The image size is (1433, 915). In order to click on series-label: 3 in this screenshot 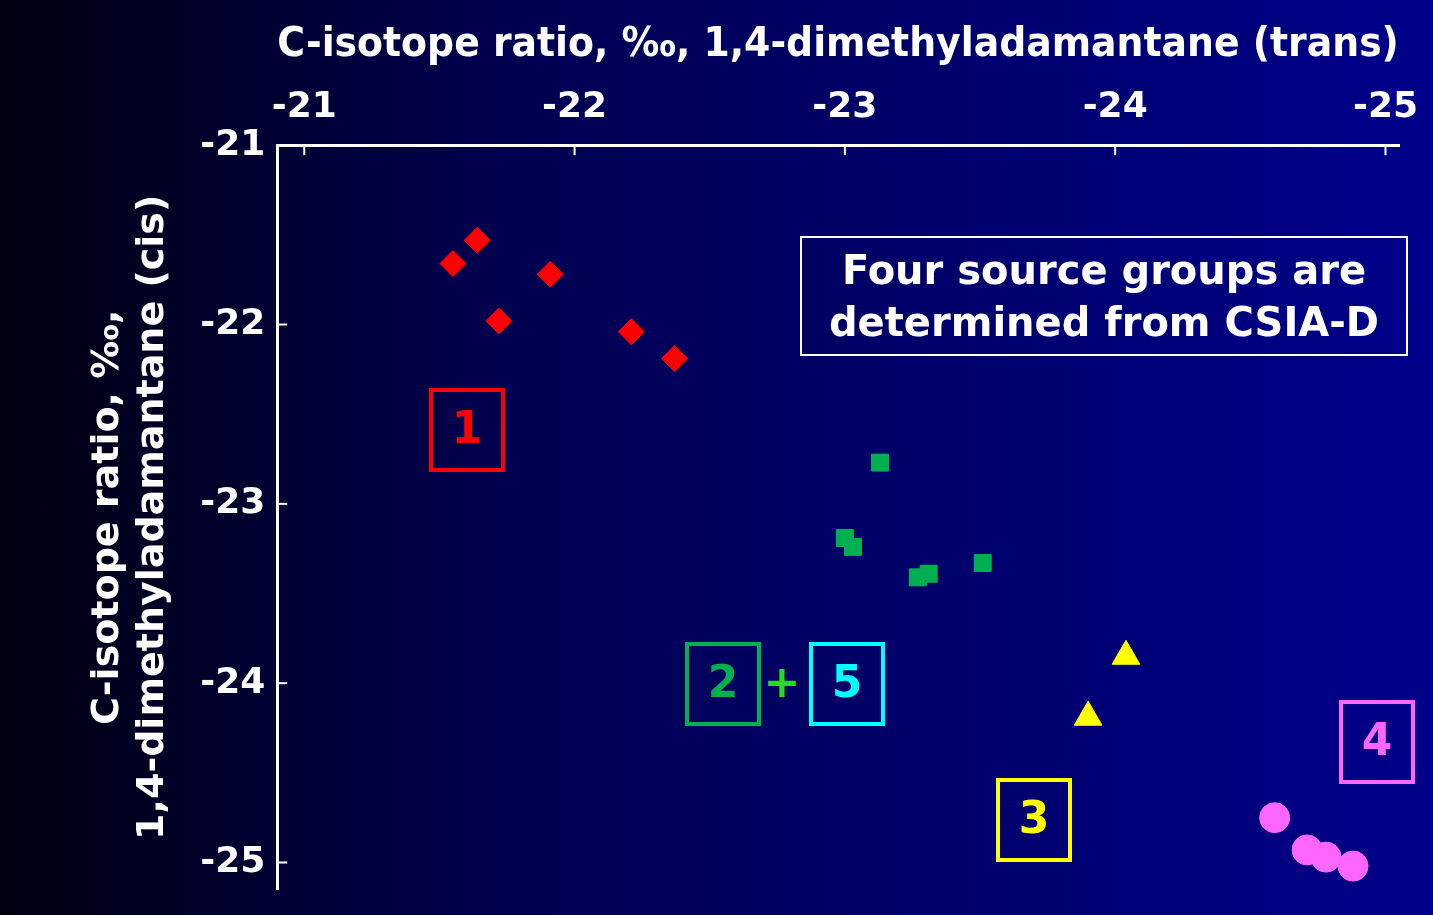, I will do `click(1034, 818)`.